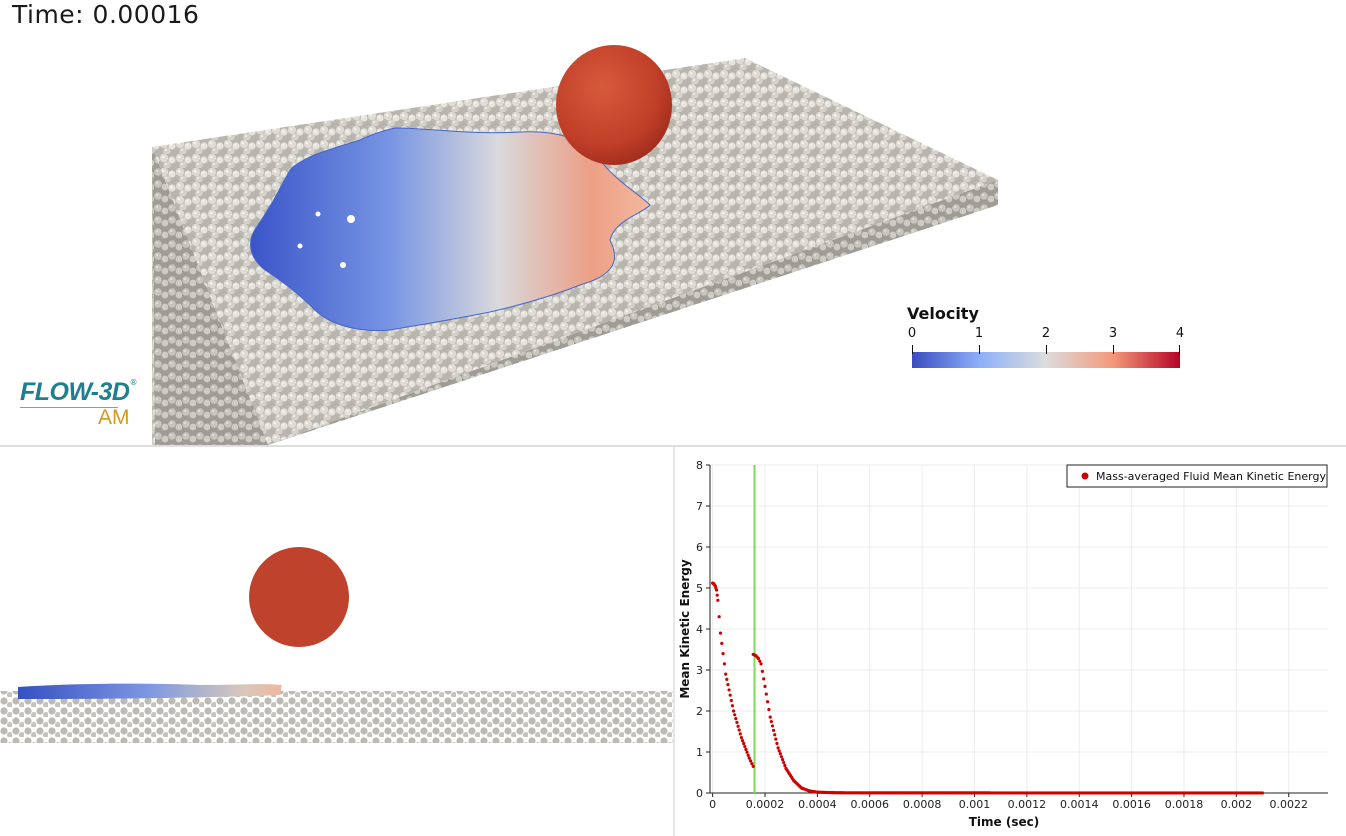  I want to click on legend-box, so click(1197, 476).